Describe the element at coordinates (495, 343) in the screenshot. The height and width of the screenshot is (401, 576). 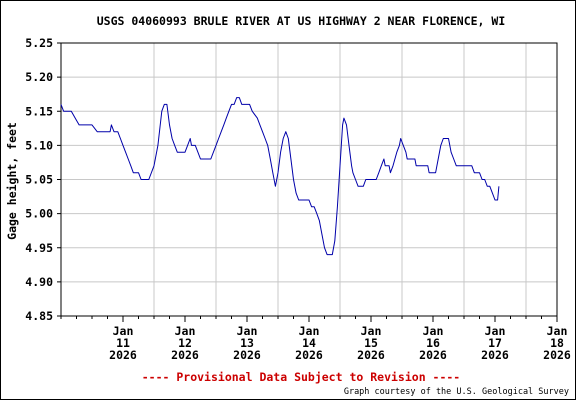
I see `x-tick-label-day: 17` at that location.